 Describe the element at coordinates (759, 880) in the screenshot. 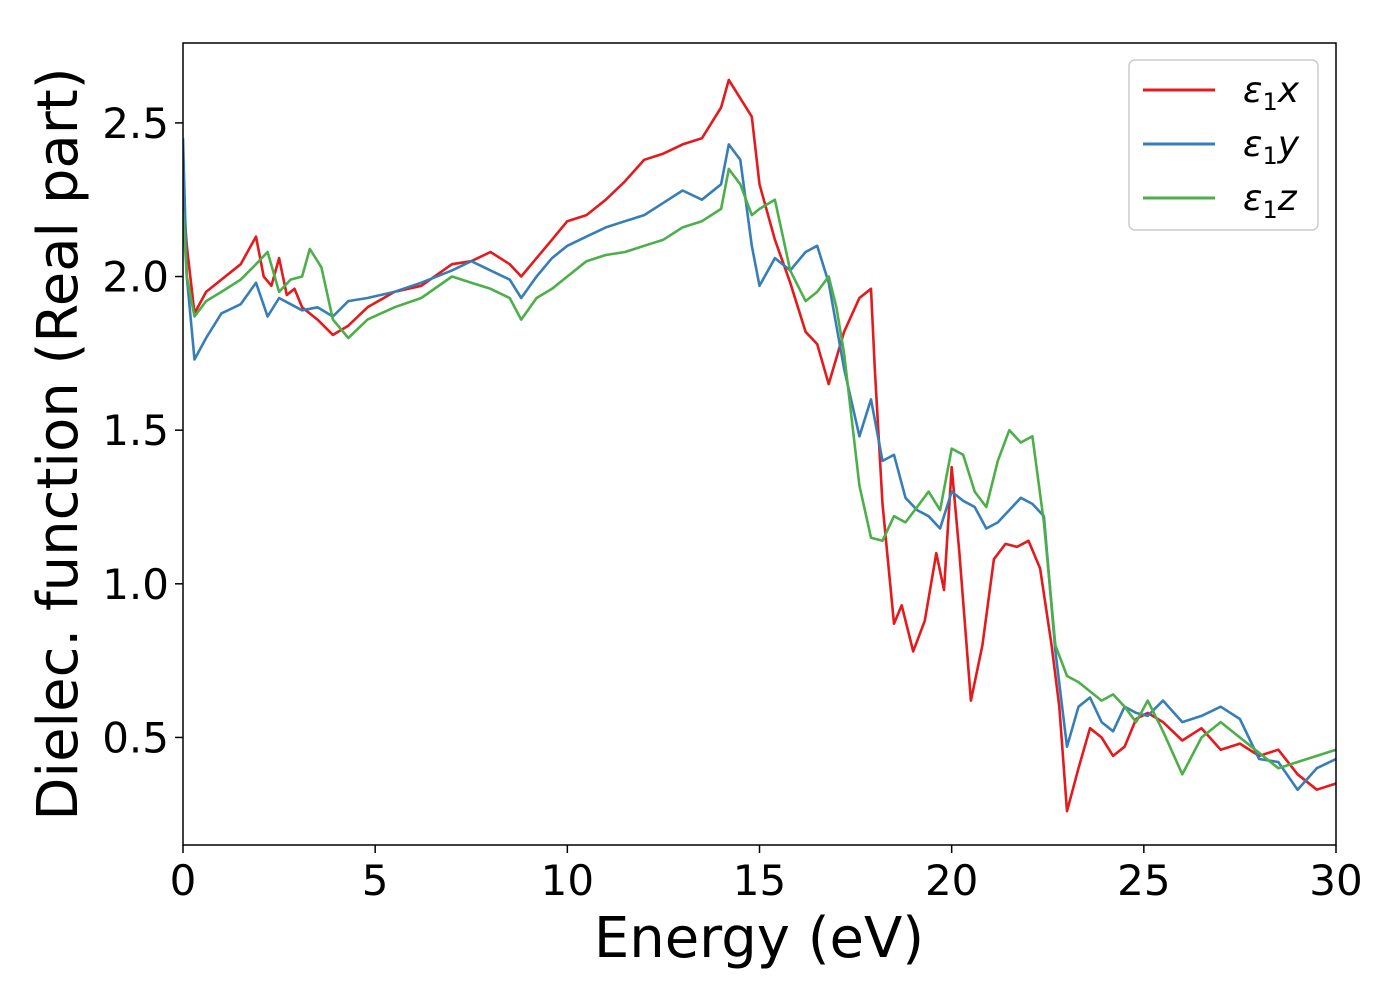

I see `x-tick-label: 15` at that location.